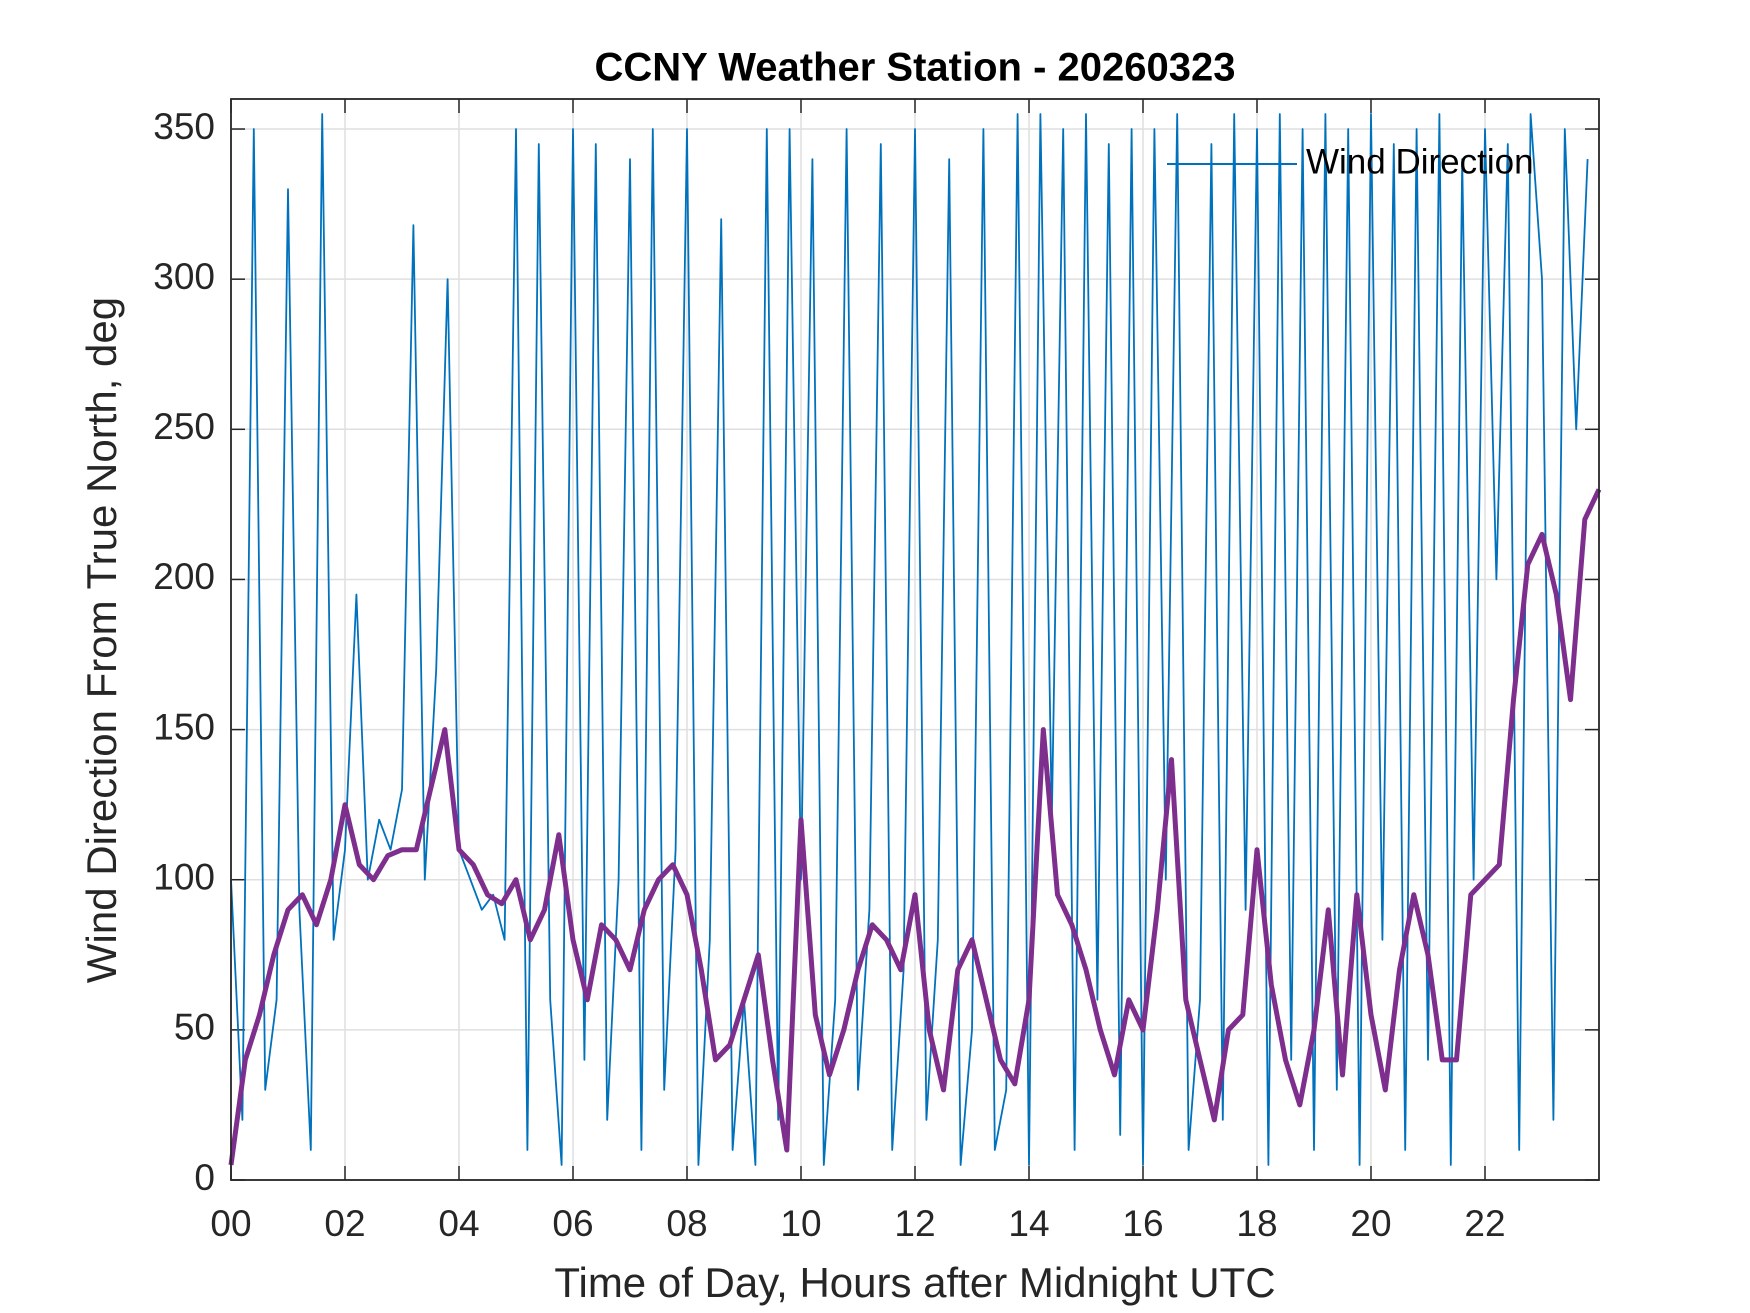 The image size is (1750, 1313). What do you see at coordinates (1370, 1223) in the screenshot?
I see `x-tick-label: 20` at bounding box center [1370, 1223].